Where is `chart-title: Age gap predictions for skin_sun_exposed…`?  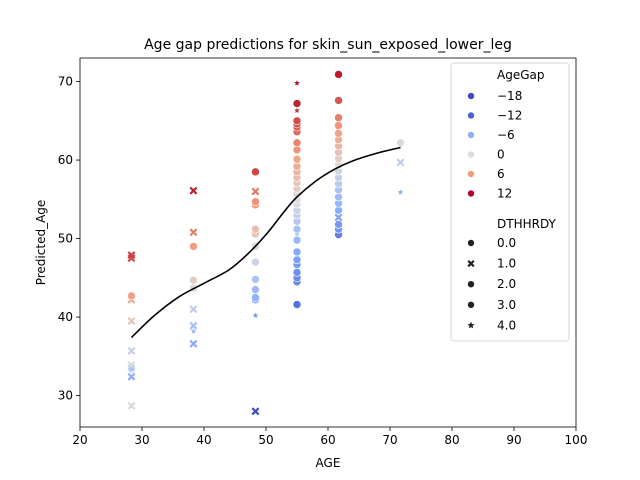 chart-title: Age gap predictions for skin_sun_exposed… is located at coordinates (328, 45).